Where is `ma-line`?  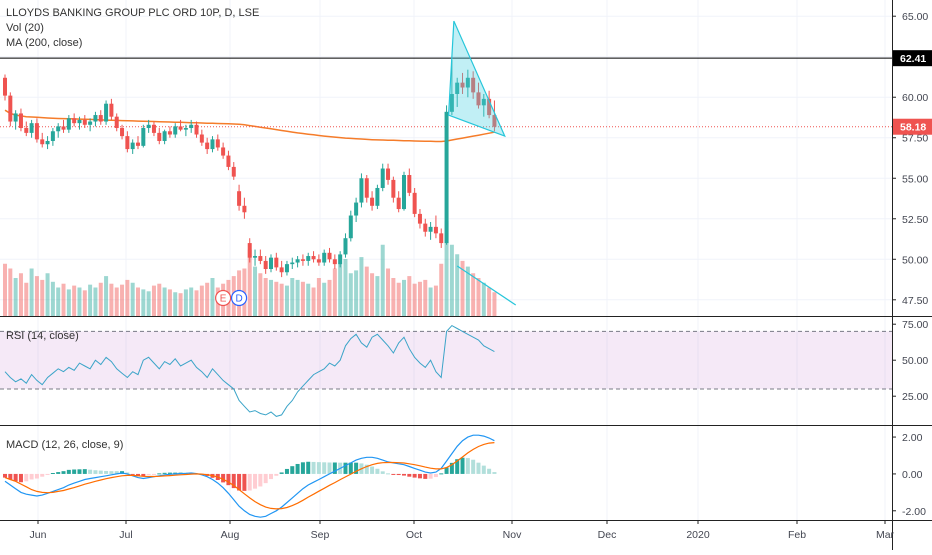 ma-line is located at coordinates (249, 126).